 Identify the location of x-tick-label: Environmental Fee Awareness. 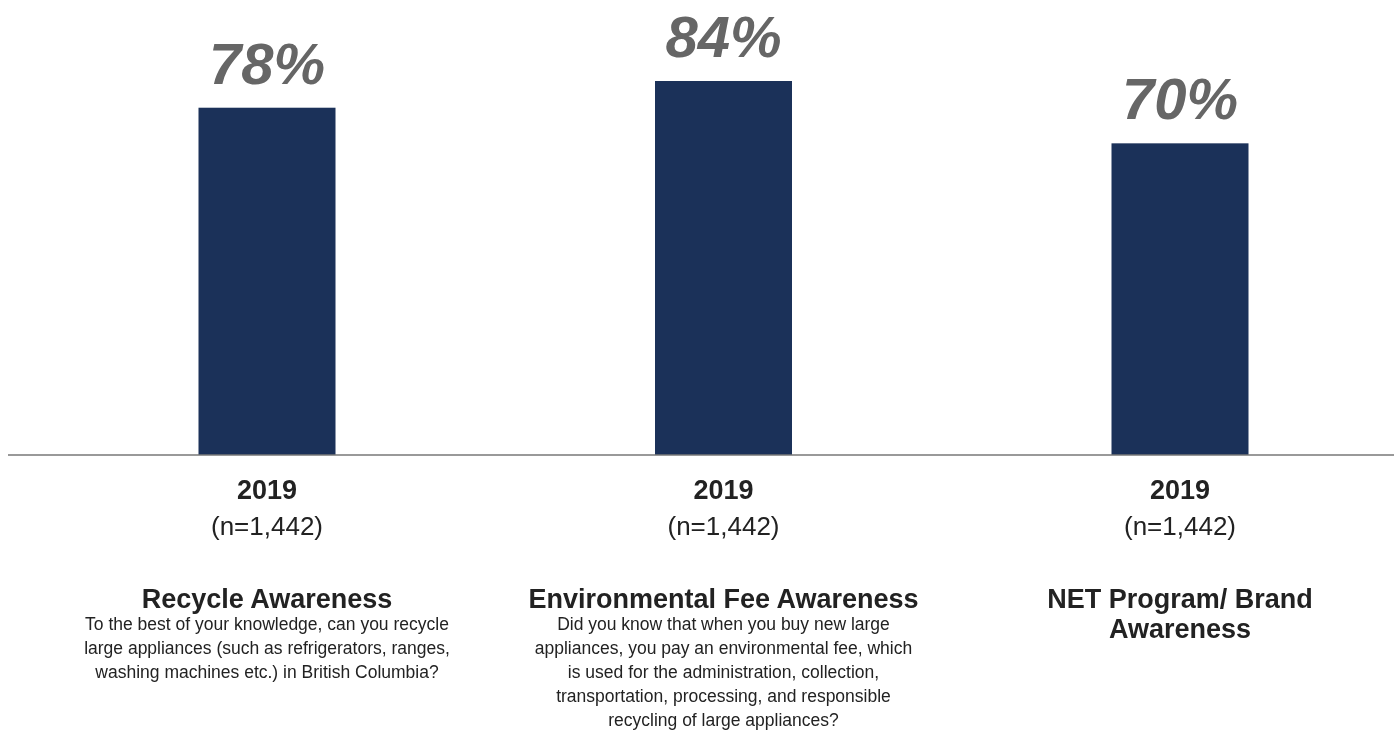
(723, 599).